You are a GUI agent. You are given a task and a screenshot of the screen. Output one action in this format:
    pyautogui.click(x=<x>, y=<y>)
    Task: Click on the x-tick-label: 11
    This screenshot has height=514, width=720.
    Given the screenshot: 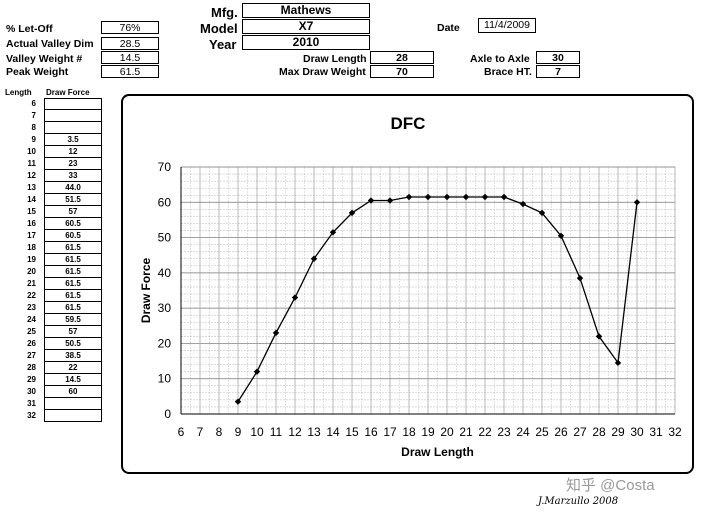 What is the action you would take?
    pyautogui.click(x=276, y=432)
    